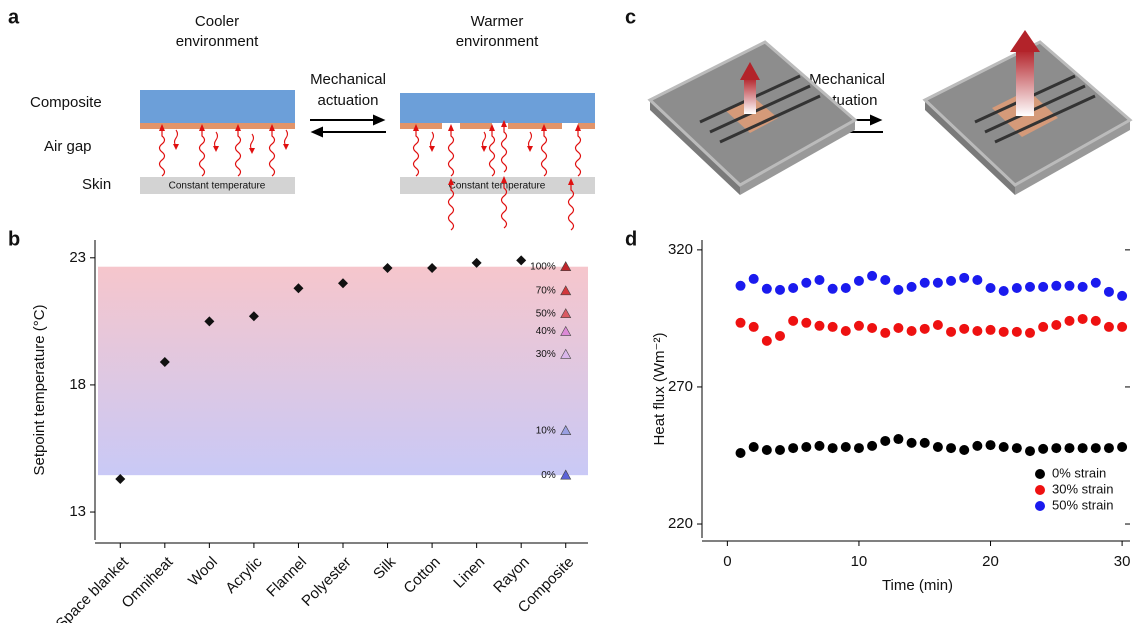 This screenshot has height=623, width=1134. I want to click on device-left, so click(752, 117).